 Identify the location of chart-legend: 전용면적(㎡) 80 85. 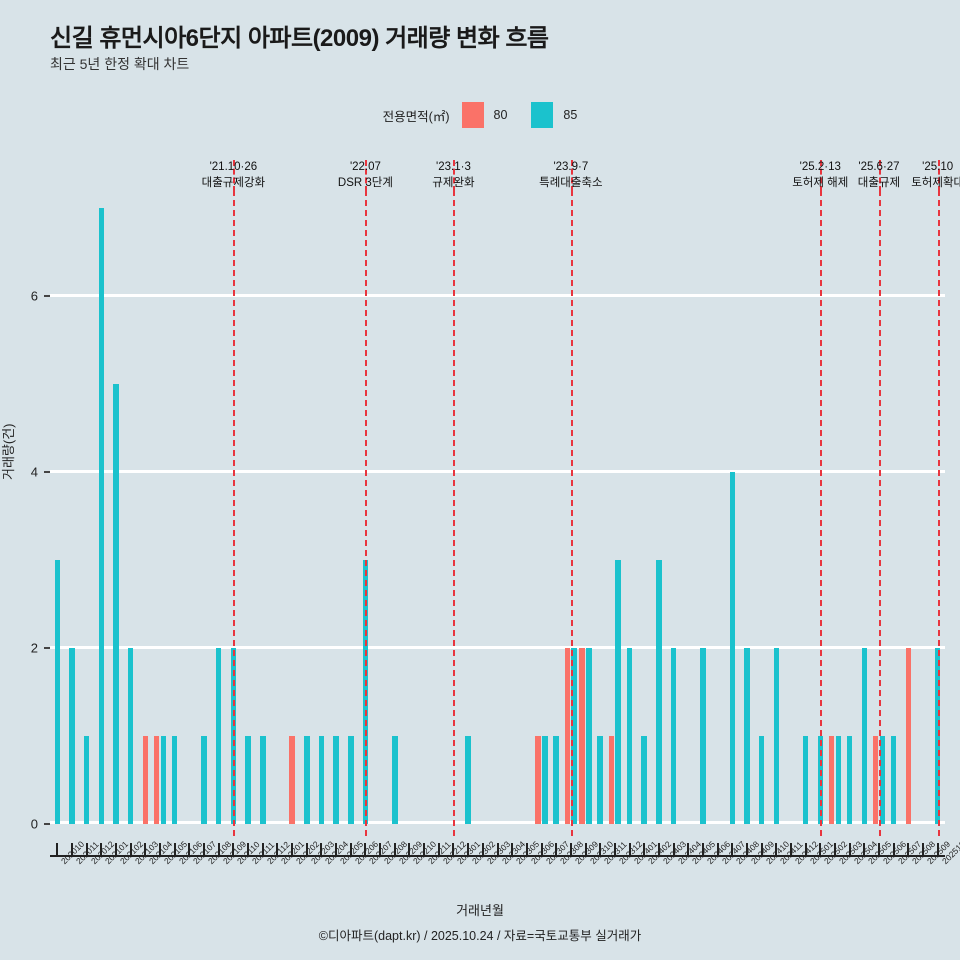
(480, 115).